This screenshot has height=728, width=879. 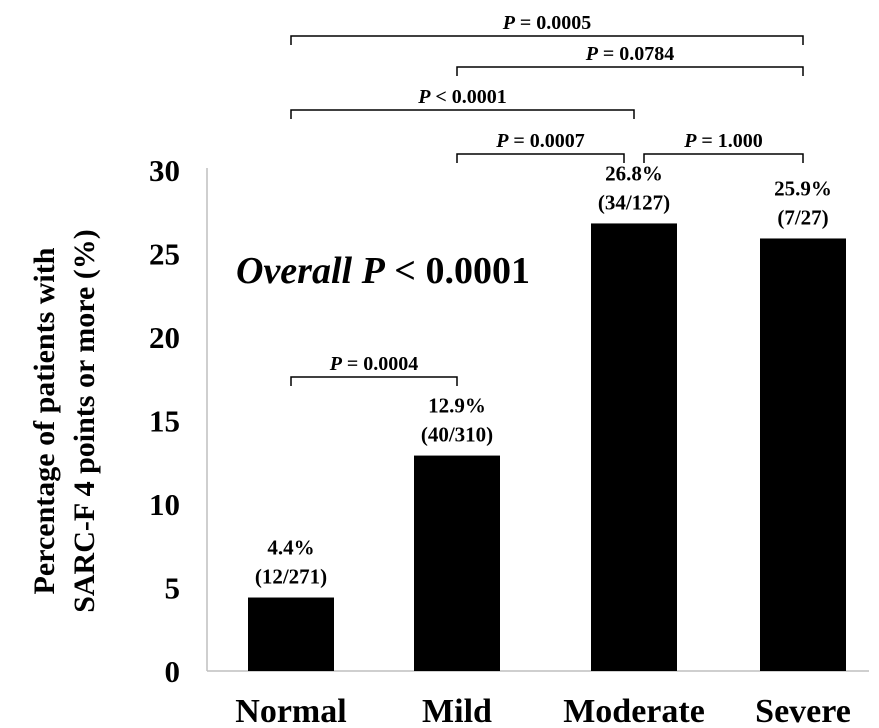 What do you see at coordinates (547, 23) in the screenshot?
I see `p-value-label: P = 0.0005` at bounding box center [547, 23].